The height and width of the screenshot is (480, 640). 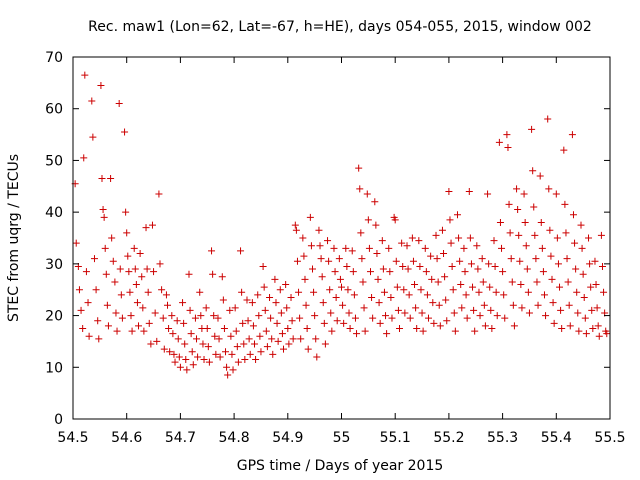 I want to click on y-tick-label: 70, so click(x=54, y=58).